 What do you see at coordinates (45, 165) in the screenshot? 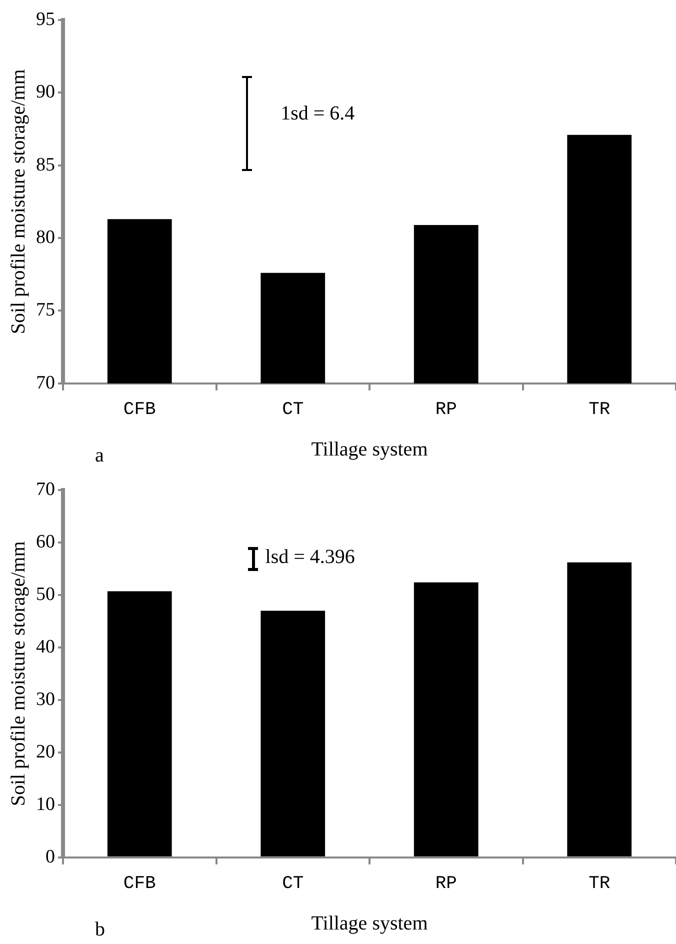
I see `y-tick-label: 85` at bounding box center [45, 165].